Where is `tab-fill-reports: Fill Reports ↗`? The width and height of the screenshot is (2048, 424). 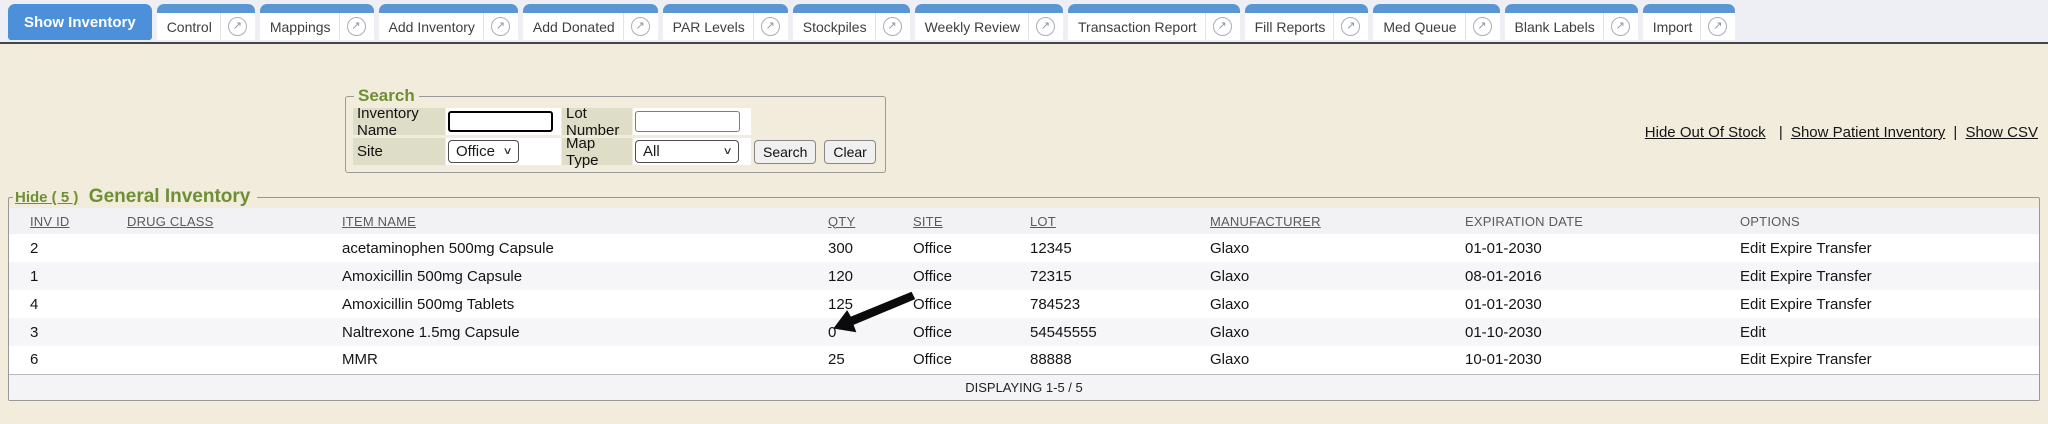 tab-fill-reports: Fill Reports ↗ is located at coordinates (1306, 22).